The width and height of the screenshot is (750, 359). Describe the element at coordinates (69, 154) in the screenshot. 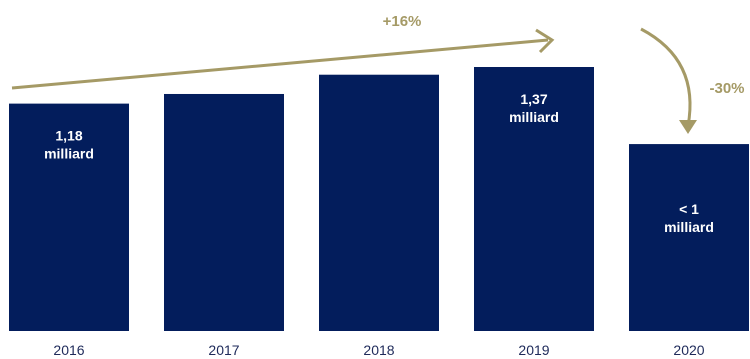

I see `data-label-2016-line-2: milliard` at that location.